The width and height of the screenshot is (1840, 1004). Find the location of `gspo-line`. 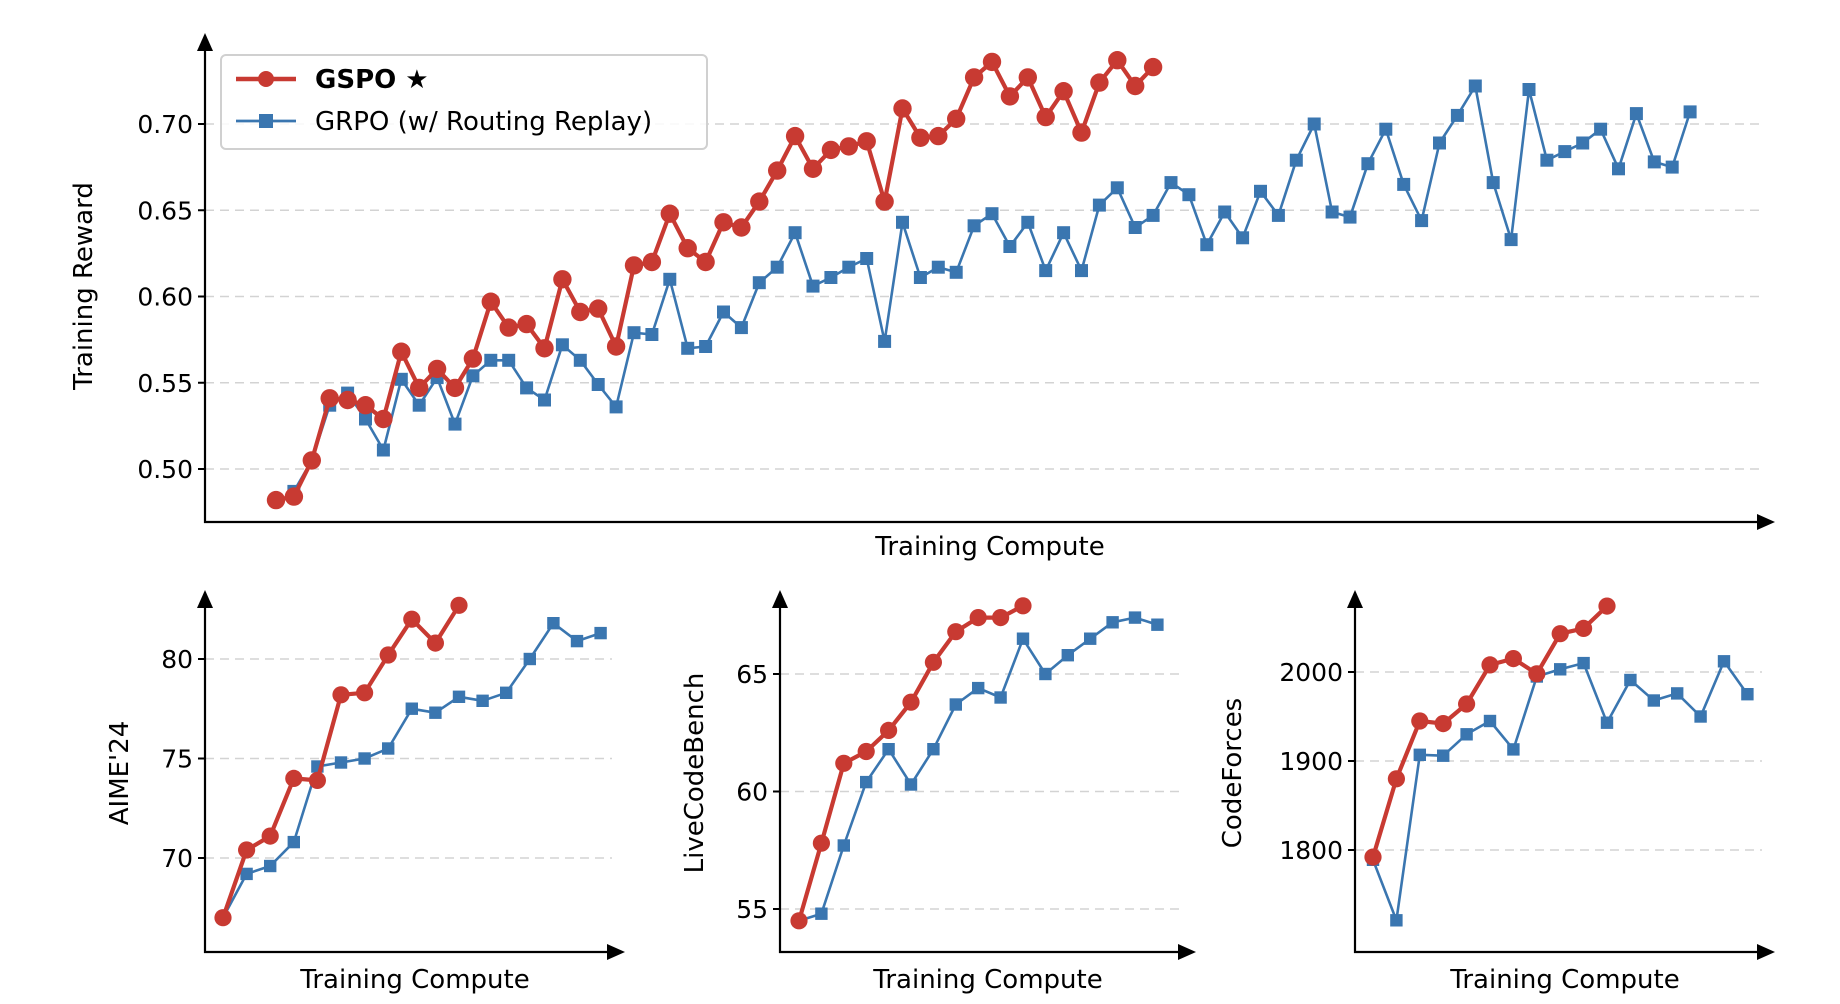

gspo-line is located at coordinates (1489, 731).